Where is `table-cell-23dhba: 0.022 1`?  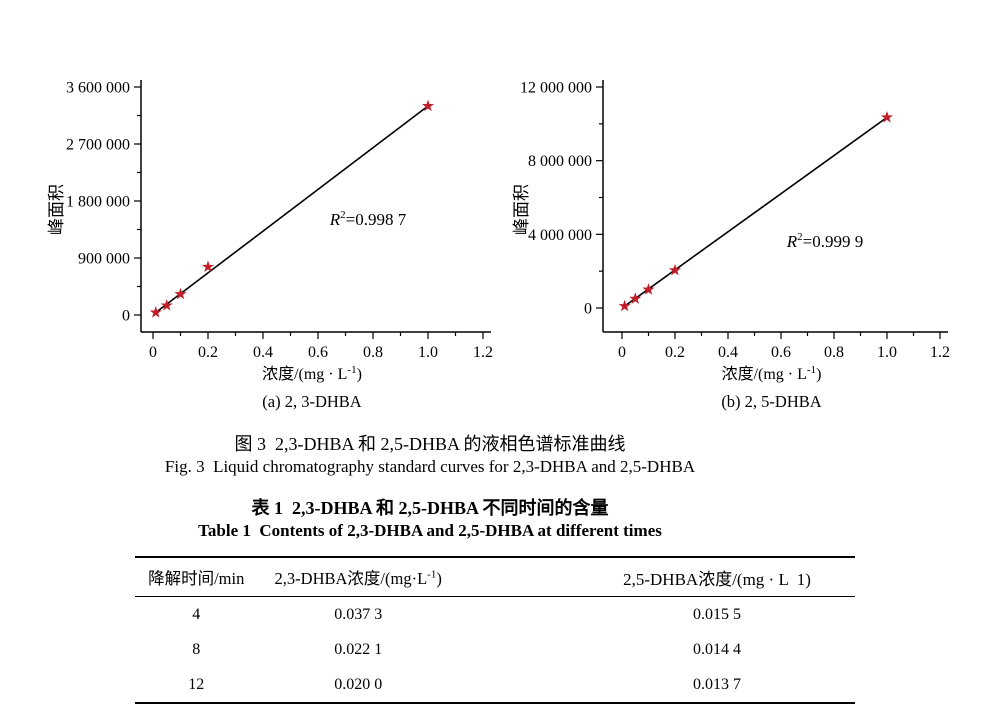
table-cell-23dhba: 0.022 1 is located at coordinates (358, 649).